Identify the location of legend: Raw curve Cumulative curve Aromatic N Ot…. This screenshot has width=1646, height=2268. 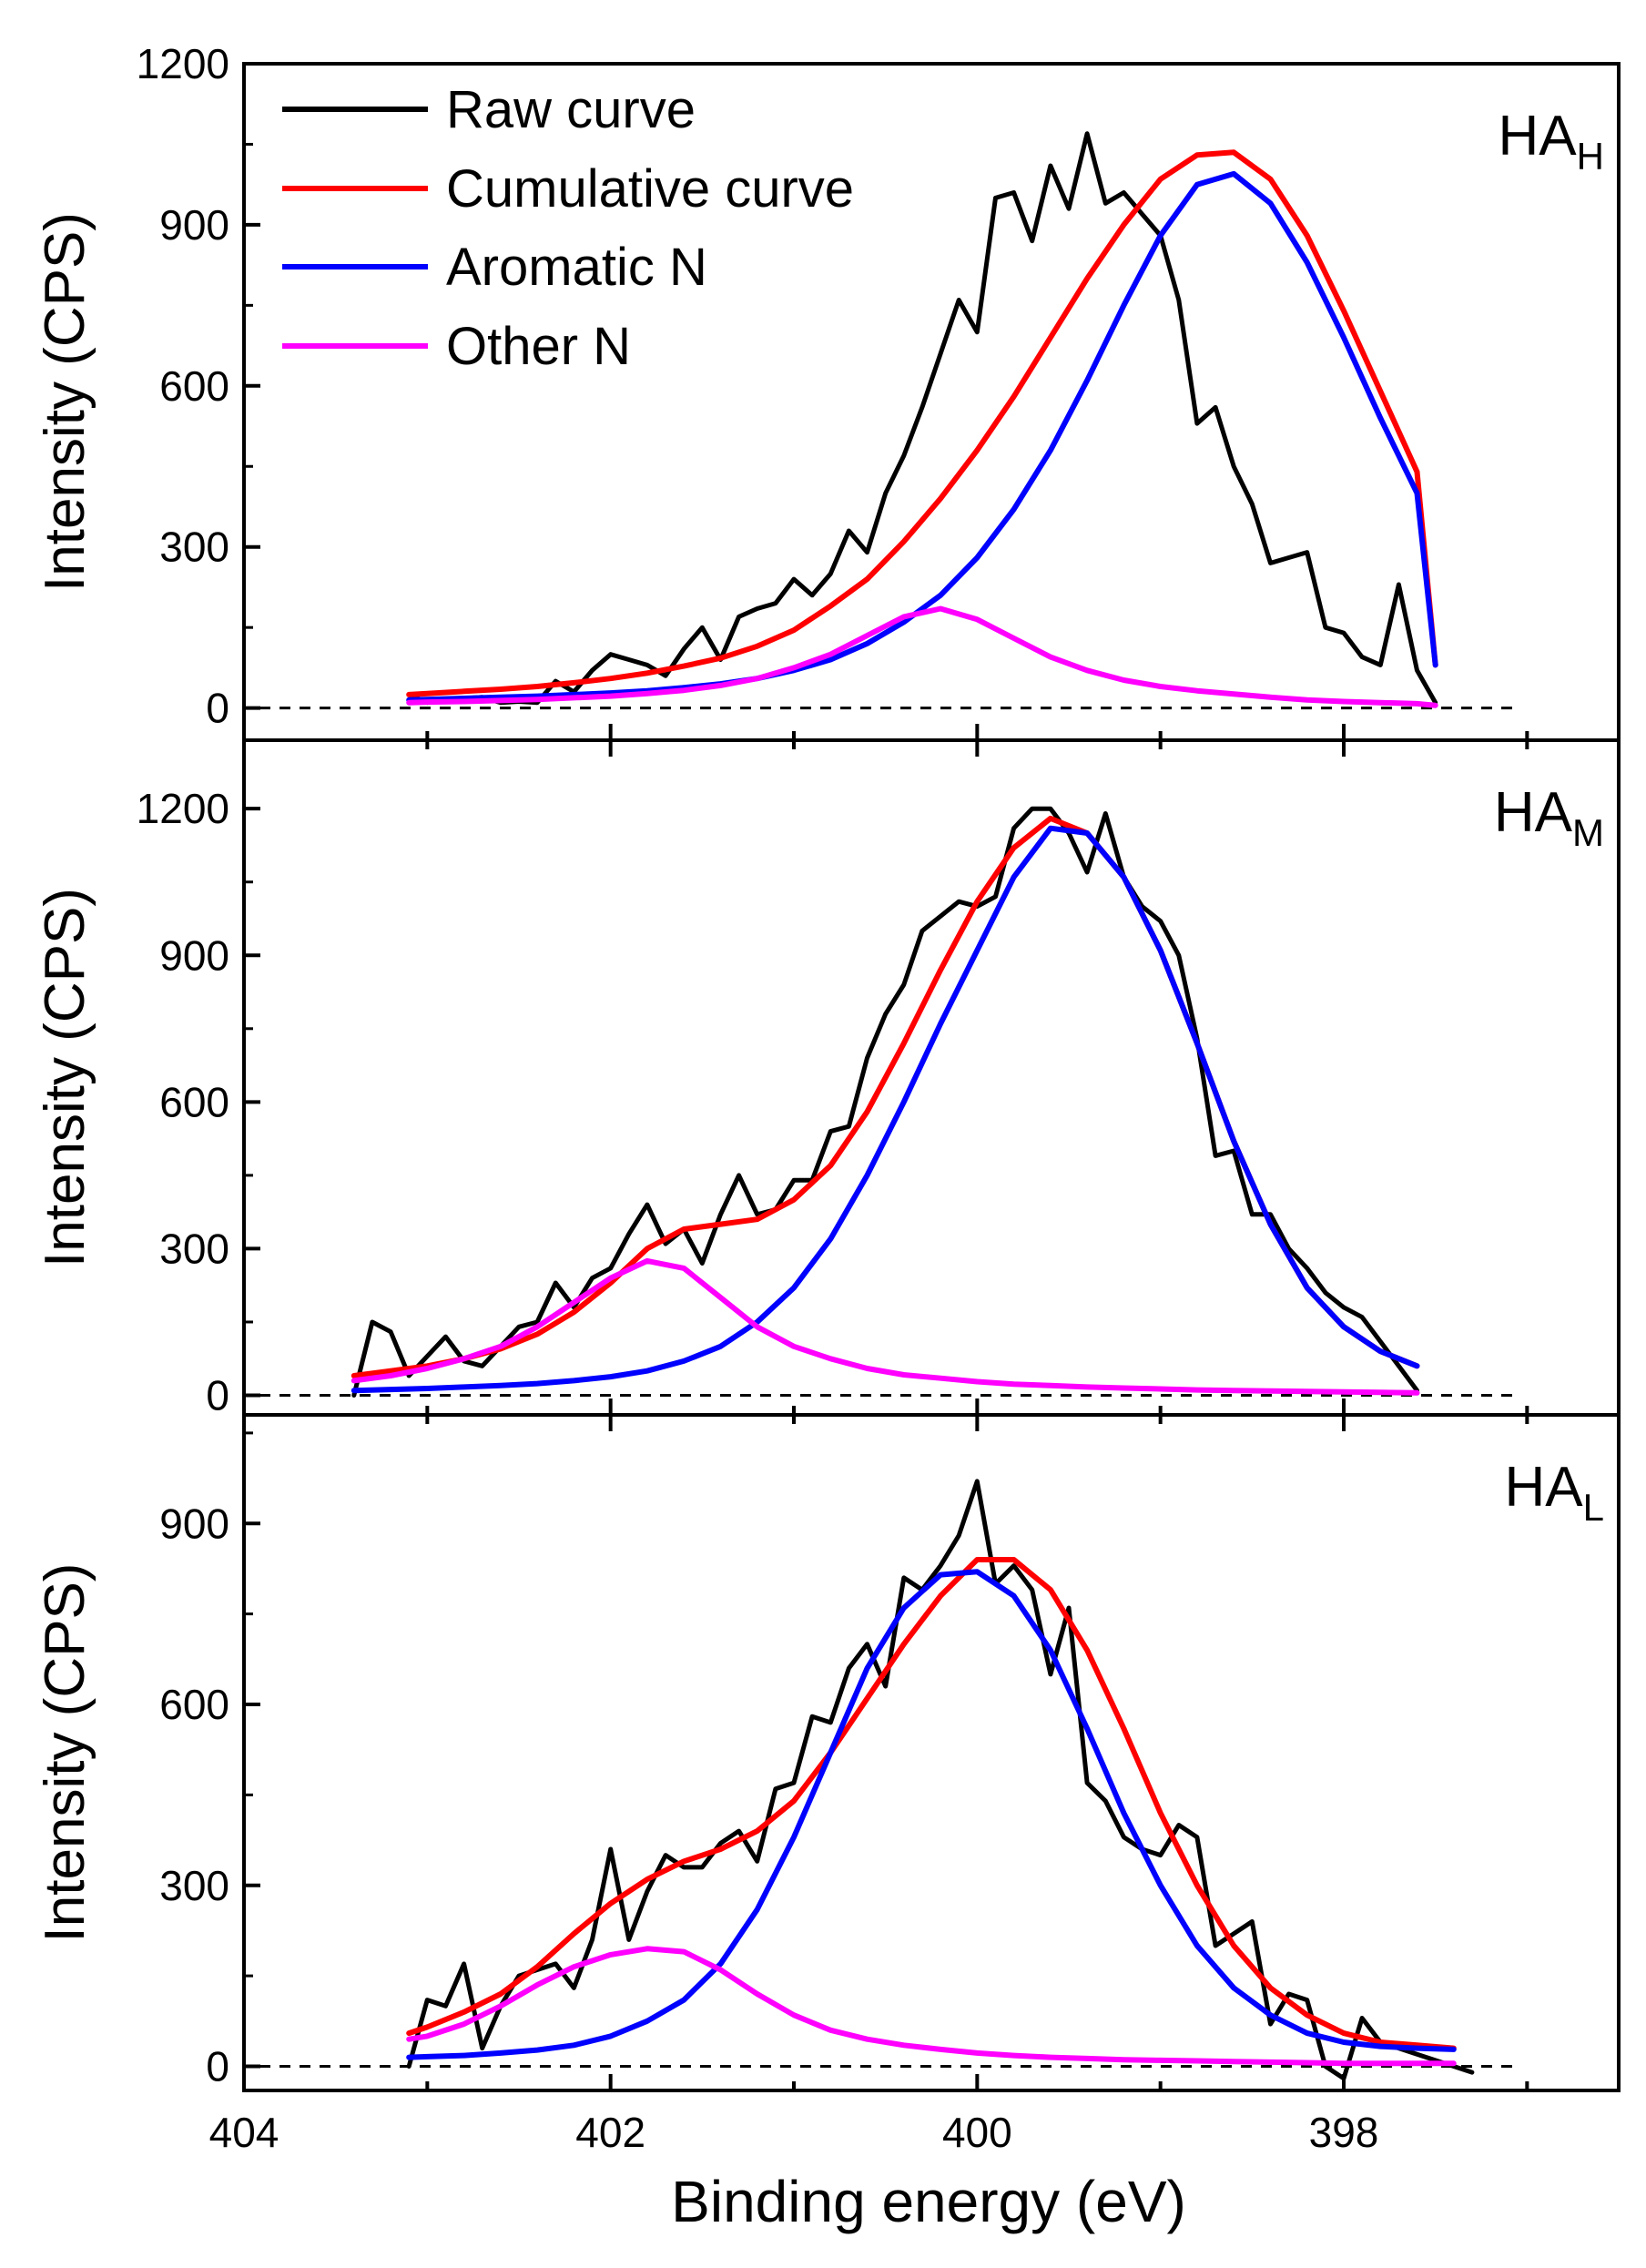
(568, 228).